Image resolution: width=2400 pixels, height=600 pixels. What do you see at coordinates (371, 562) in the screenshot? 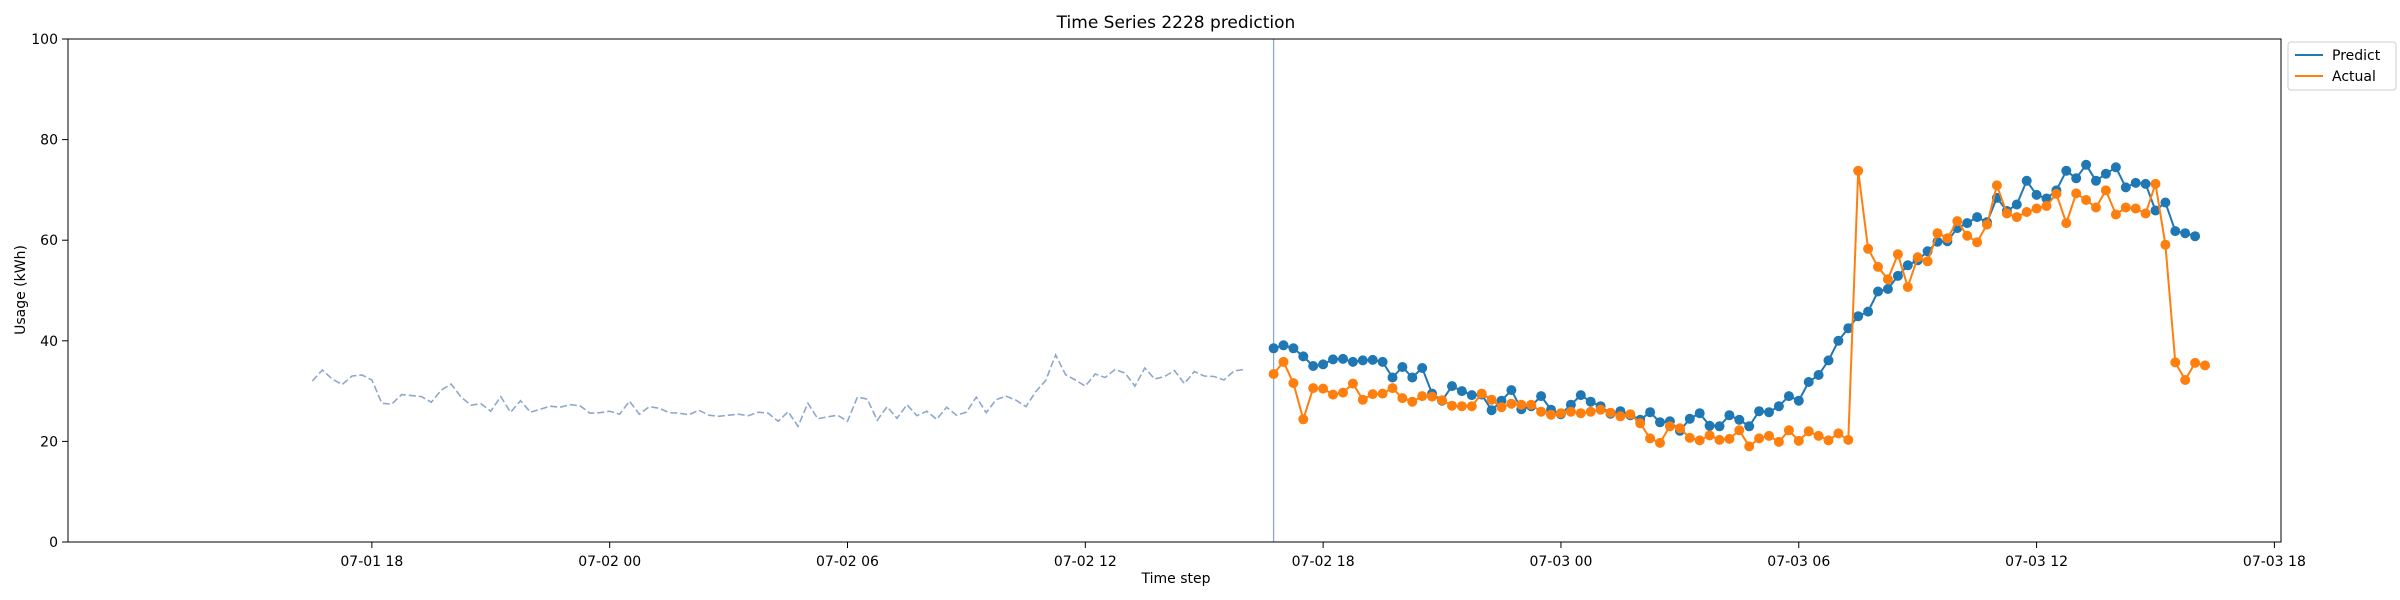
I see `x-tick-label: 07-01 18` at bounding box center [371, 562].